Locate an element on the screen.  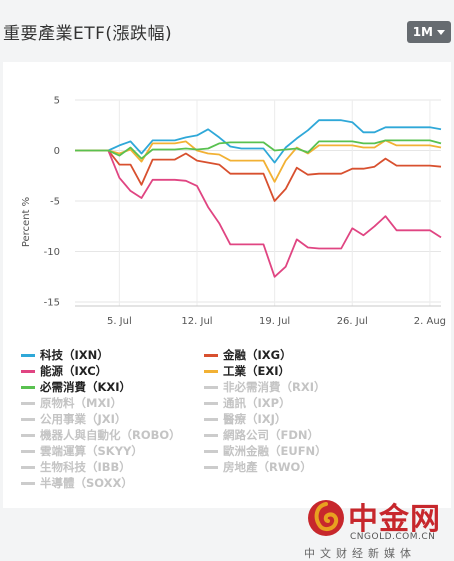
header: 重要產業ETF(漲跌幅) 1M is located at coordinates (227, 30).